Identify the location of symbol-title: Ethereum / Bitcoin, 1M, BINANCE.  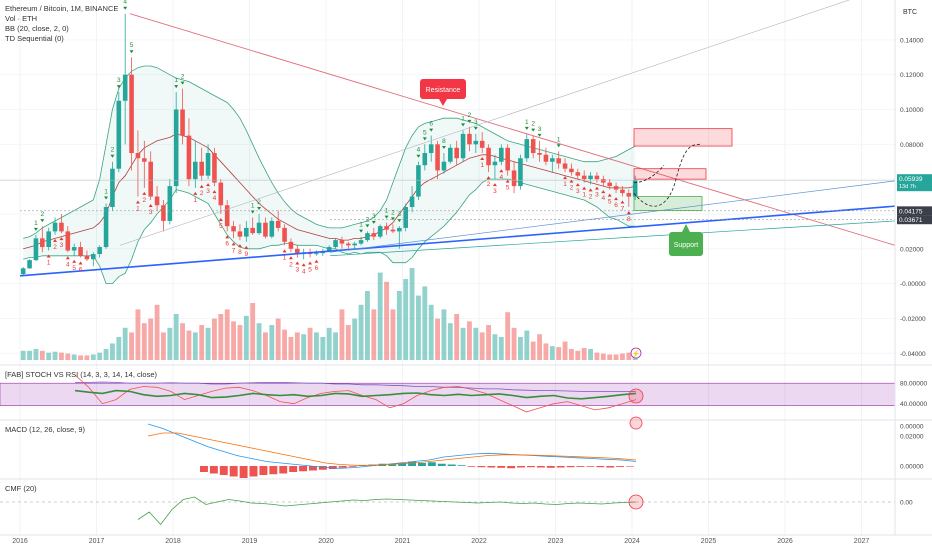
(62, 8).